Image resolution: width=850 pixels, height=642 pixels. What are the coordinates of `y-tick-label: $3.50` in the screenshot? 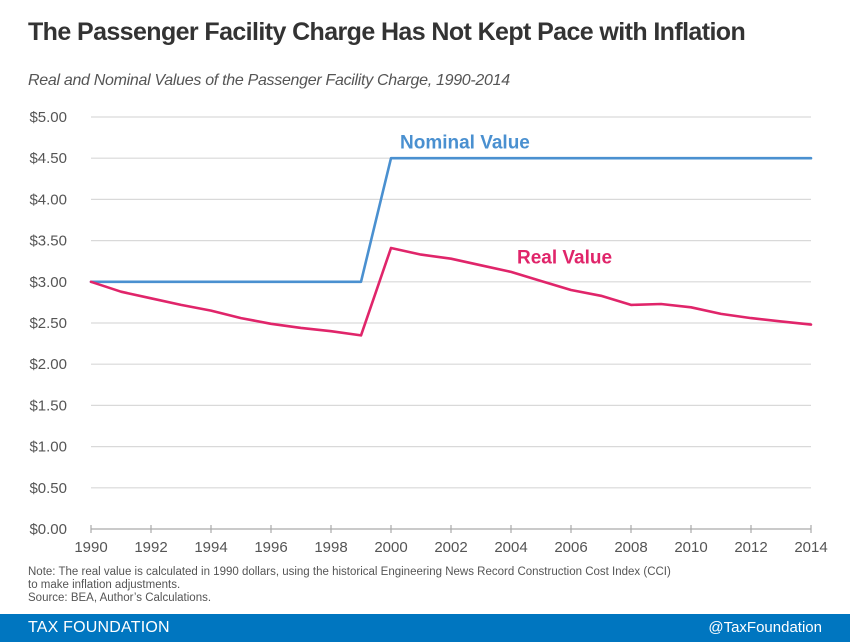 It's located at (48, 241).